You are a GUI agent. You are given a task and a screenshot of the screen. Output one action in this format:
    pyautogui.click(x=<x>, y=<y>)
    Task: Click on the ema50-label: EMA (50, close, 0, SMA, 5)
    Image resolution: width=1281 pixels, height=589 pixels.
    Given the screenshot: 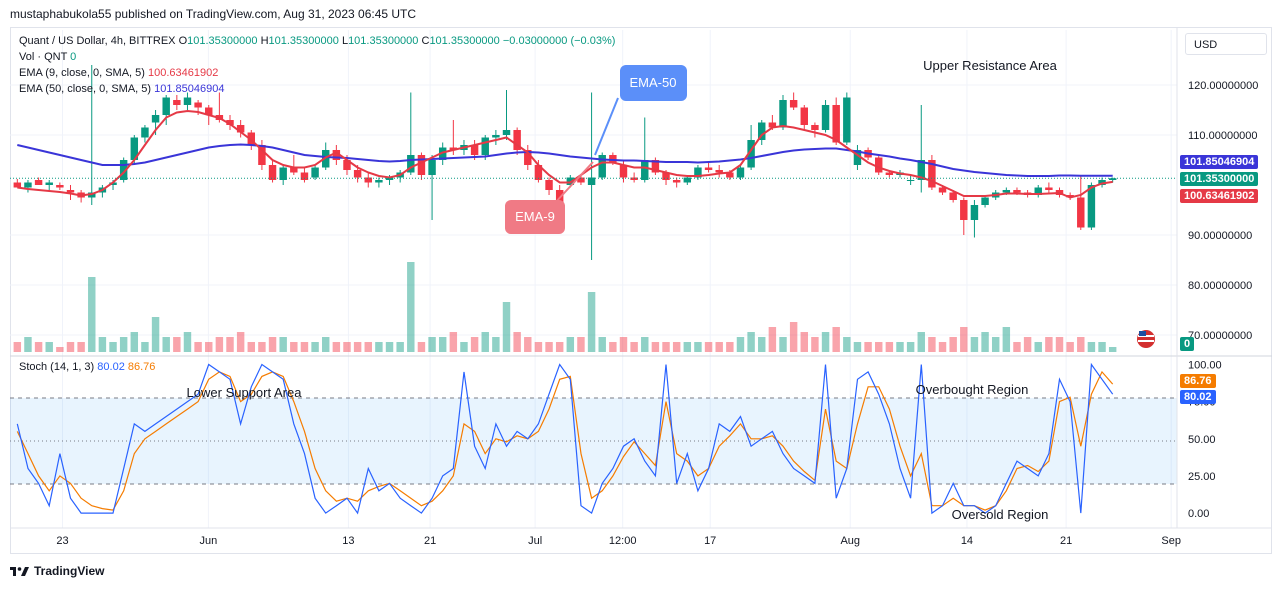 What is the action you would take?
    pyautogui.click(x=85, y=89)
    